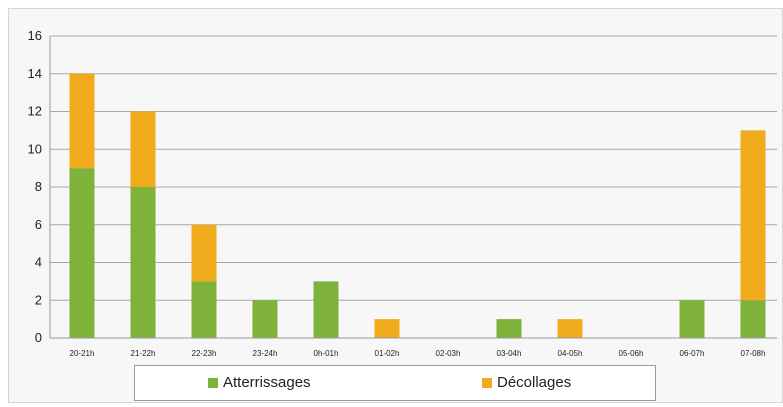 The width and height of the screenshot is (783, 407). Describe the element at coordinates (204, 353) in the screenshot. I see `x-tick-label: 22-23h` at that location.